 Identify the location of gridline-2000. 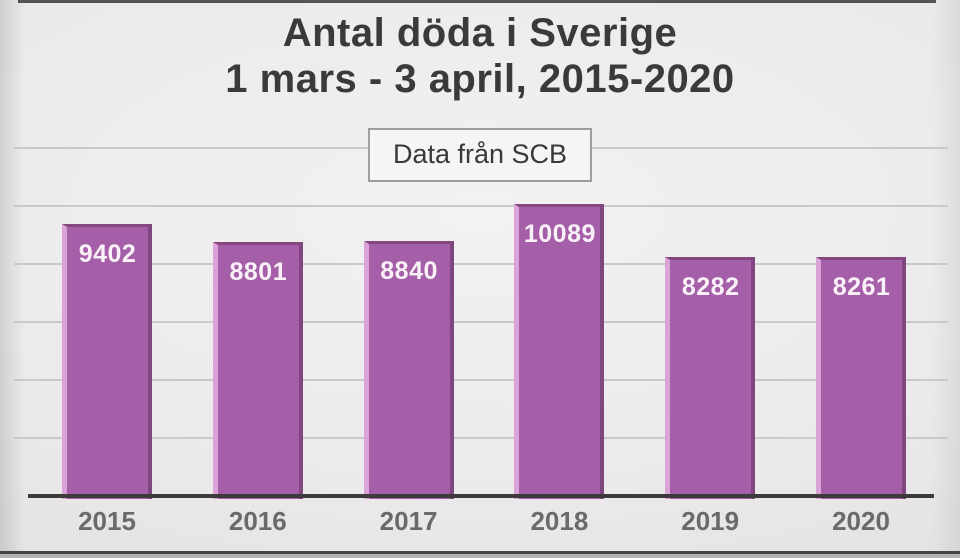
(481, 438).